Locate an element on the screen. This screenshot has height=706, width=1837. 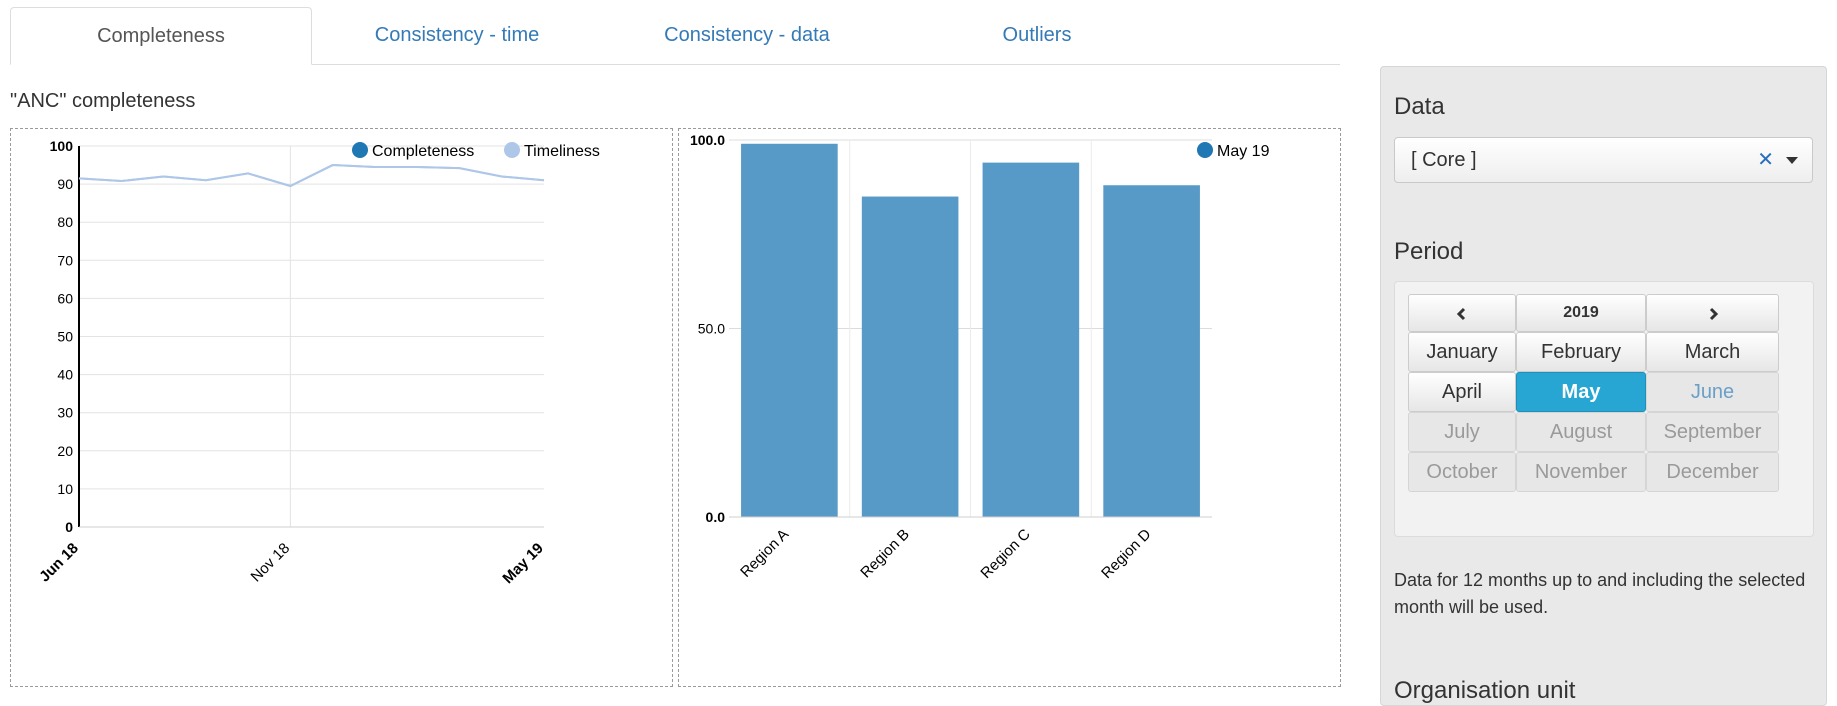
y-tick-label: 0.0 is located at coordinates (716, 517).